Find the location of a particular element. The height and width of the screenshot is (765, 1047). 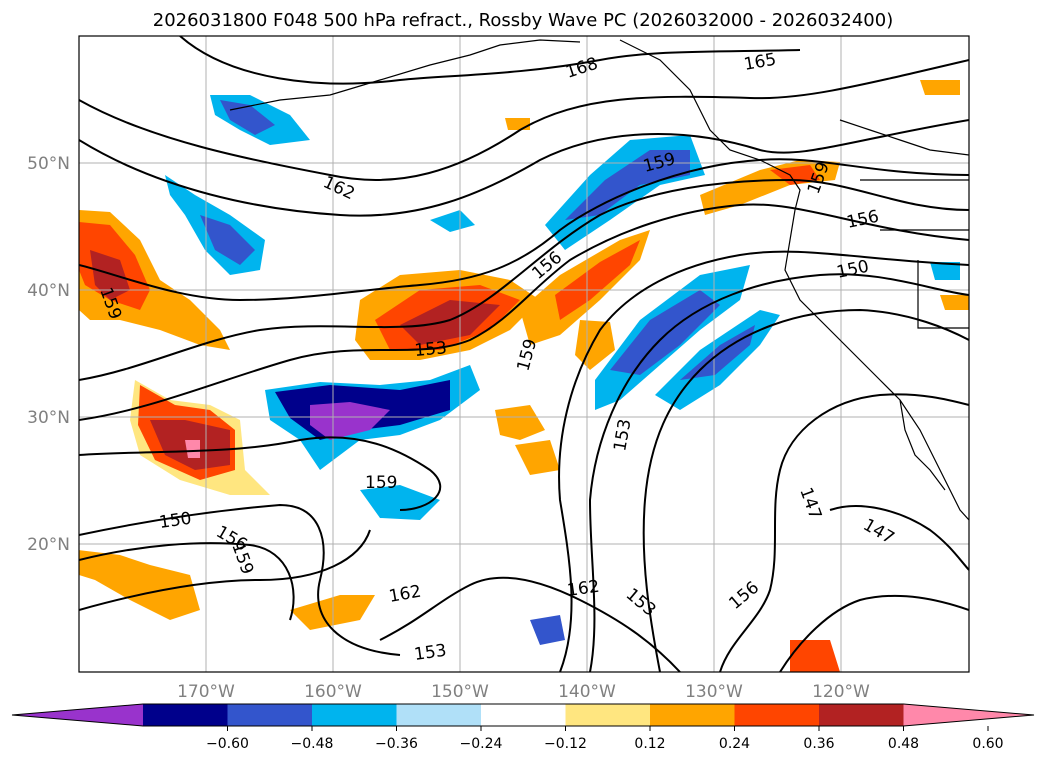

lon-label: 140°W is located at coordinates (587, 692).